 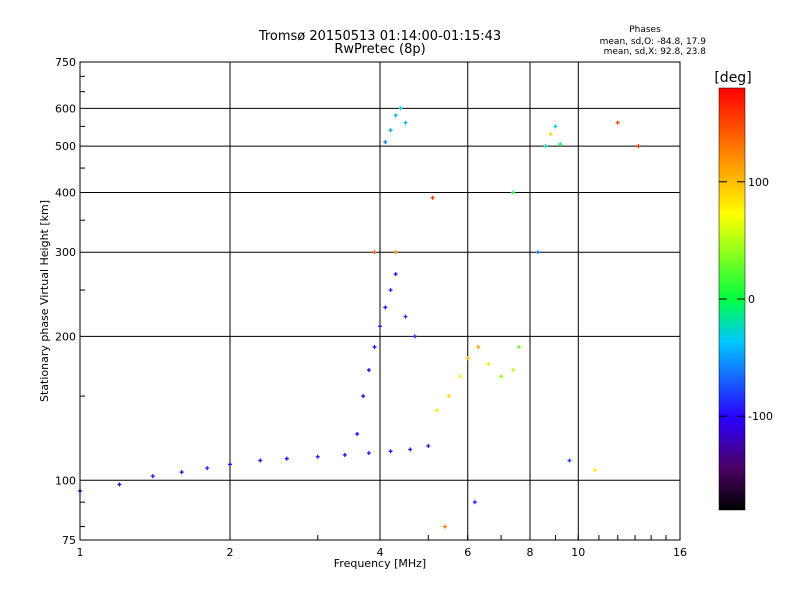 What do you see at coordinates (758, 182) in the screenshot?
I see `colorbar-tick-label: 100` at bounding box center [758, 182].